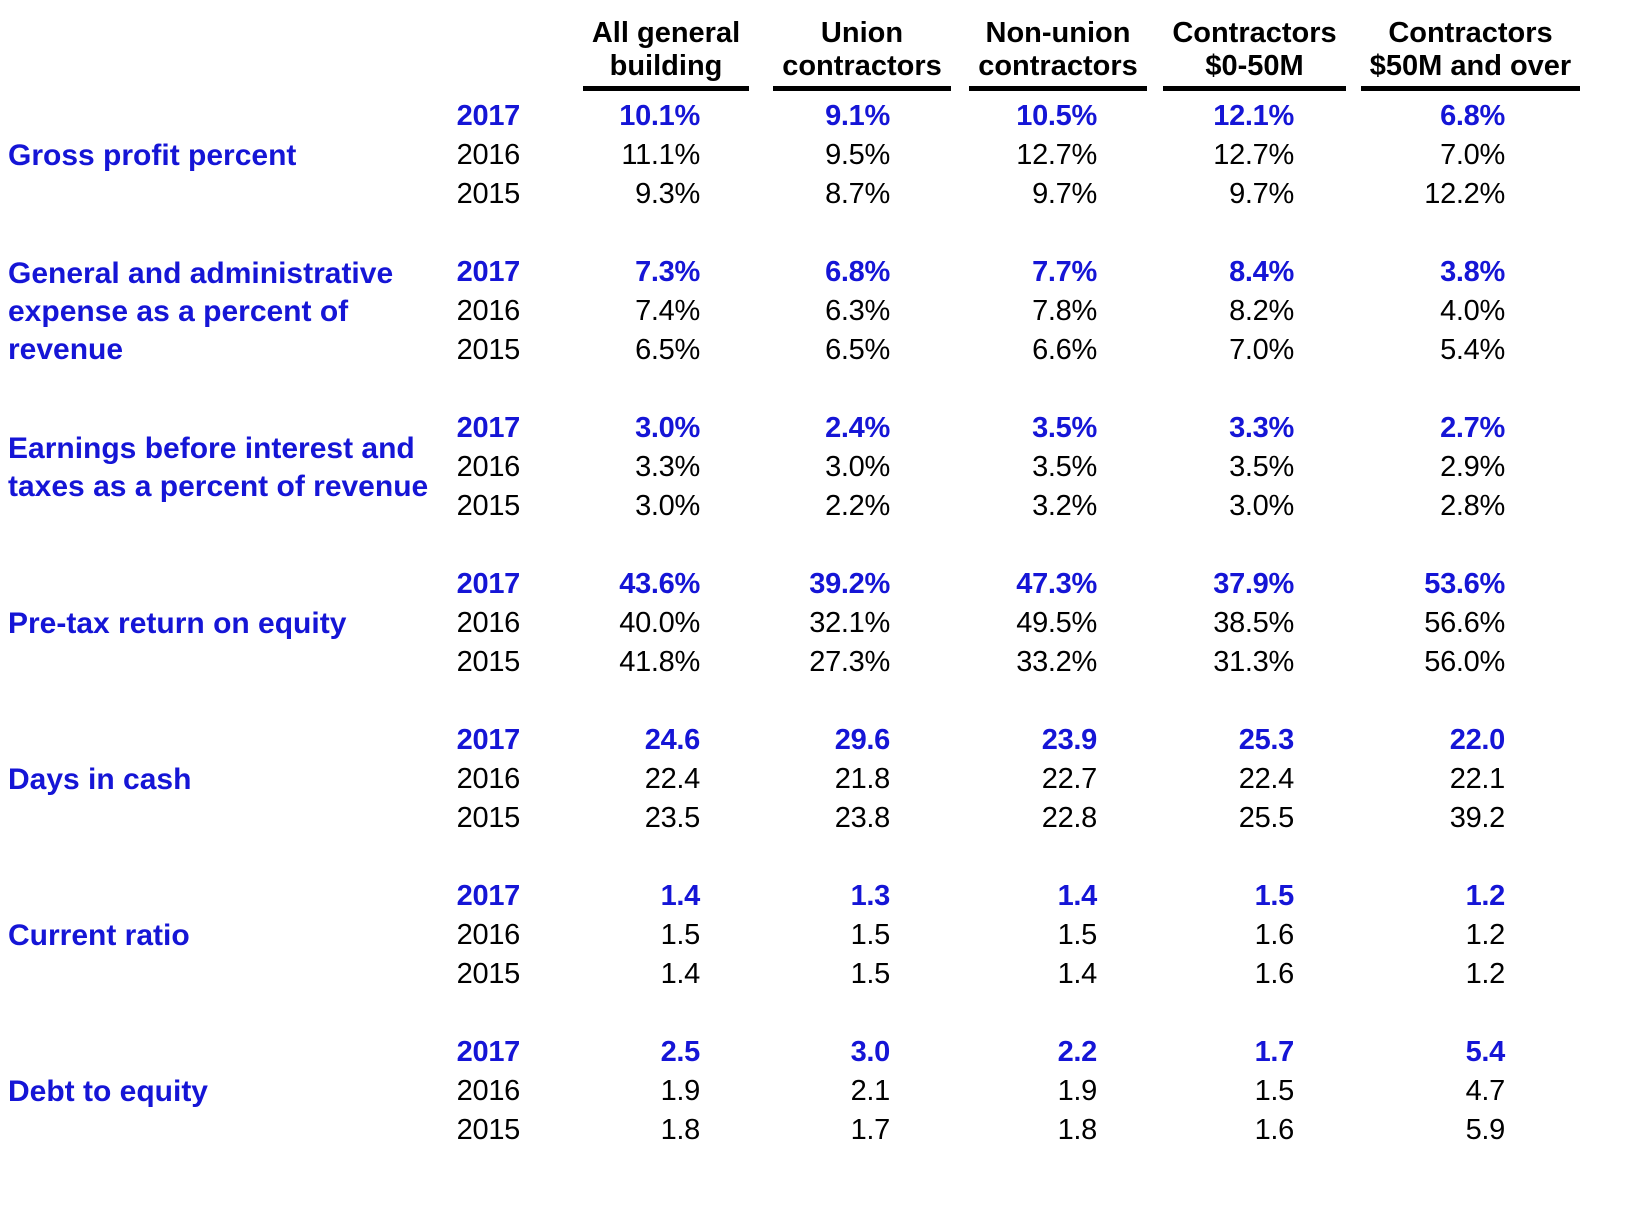 This screenshot has height=1208, width=1635. Describe the element at coordinates (1056, 116) in the screenshot. I see `value-cell: 10.5%` at that location.